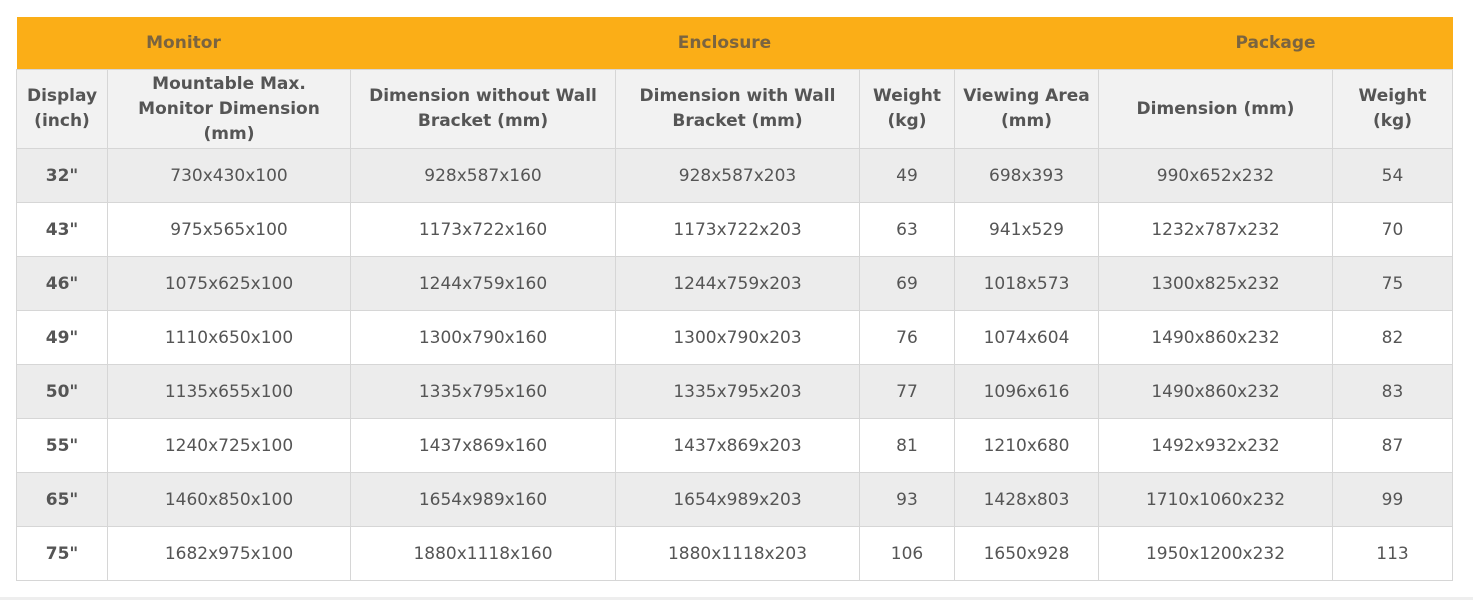 The width and height of the screenshot is (1473, 600). I want to click on table-cell: 1244x759x203, so click(737, 283).